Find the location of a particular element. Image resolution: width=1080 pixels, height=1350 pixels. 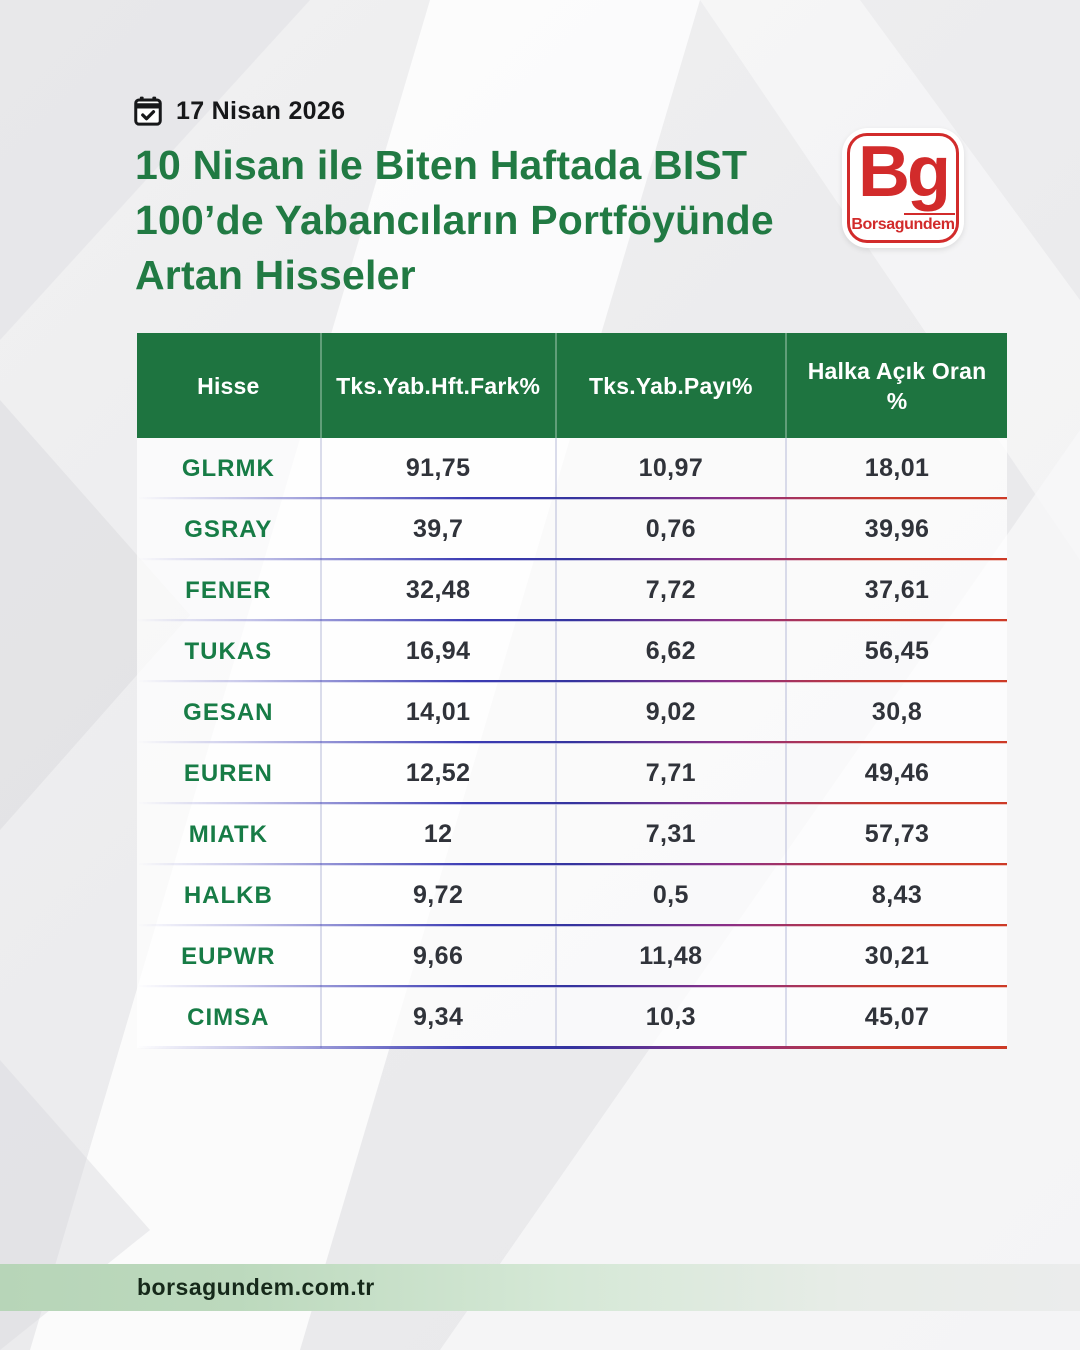

stock-ticker: MIATK is located at coordinates (228, 834).